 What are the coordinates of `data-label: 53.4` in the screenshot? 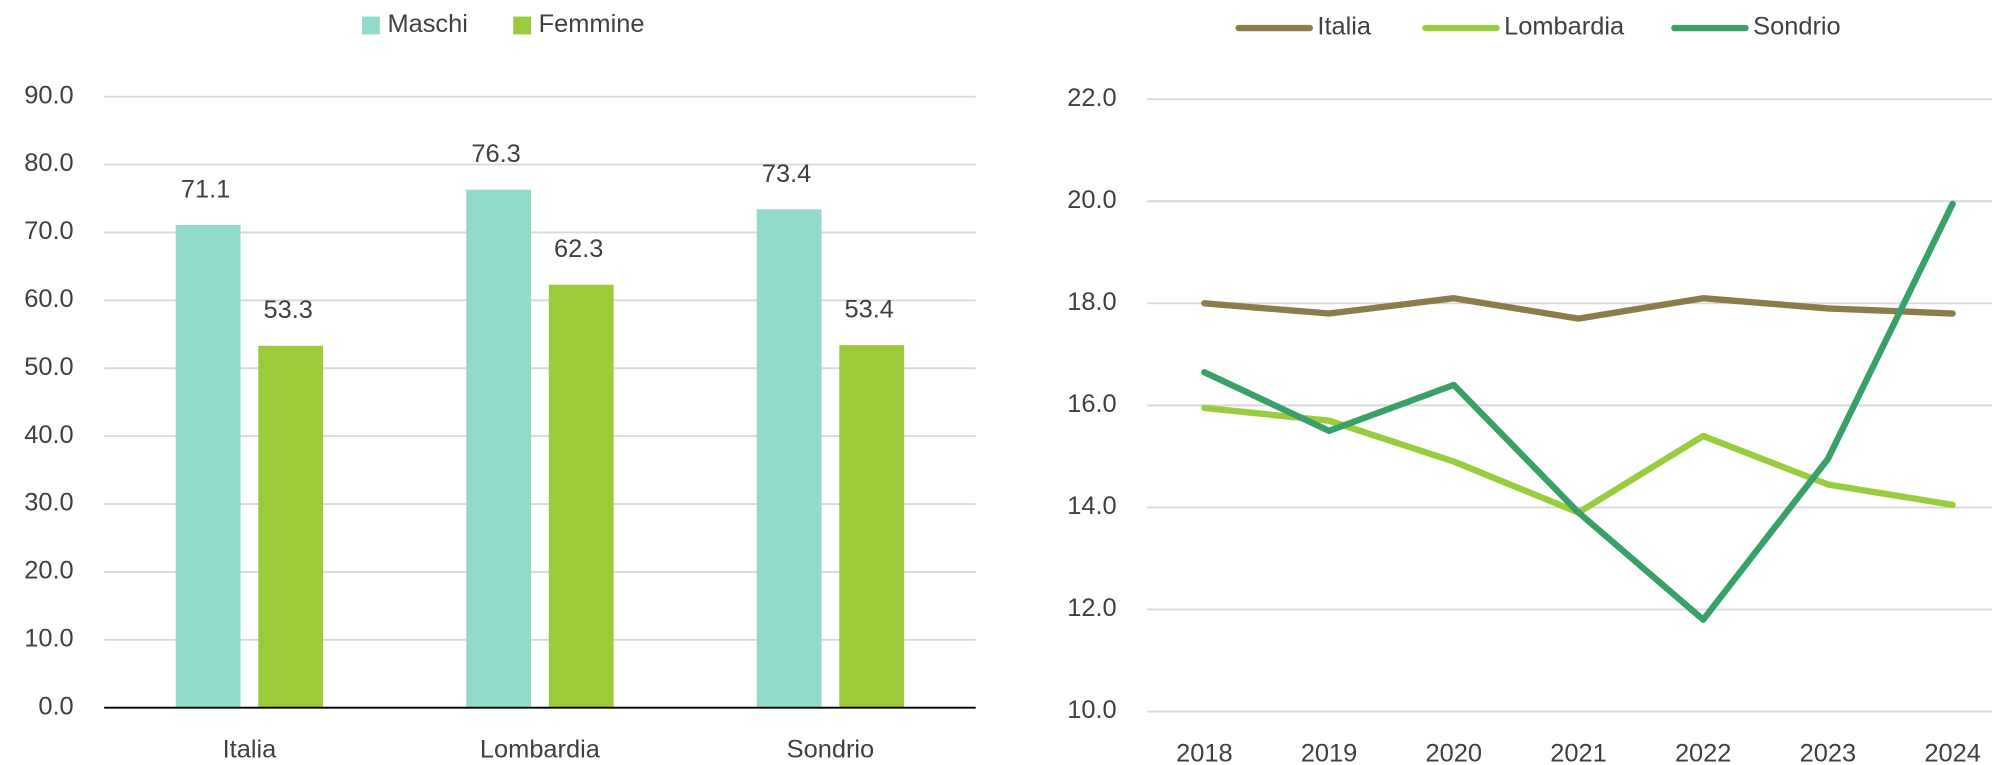 It's located at (868, 310).